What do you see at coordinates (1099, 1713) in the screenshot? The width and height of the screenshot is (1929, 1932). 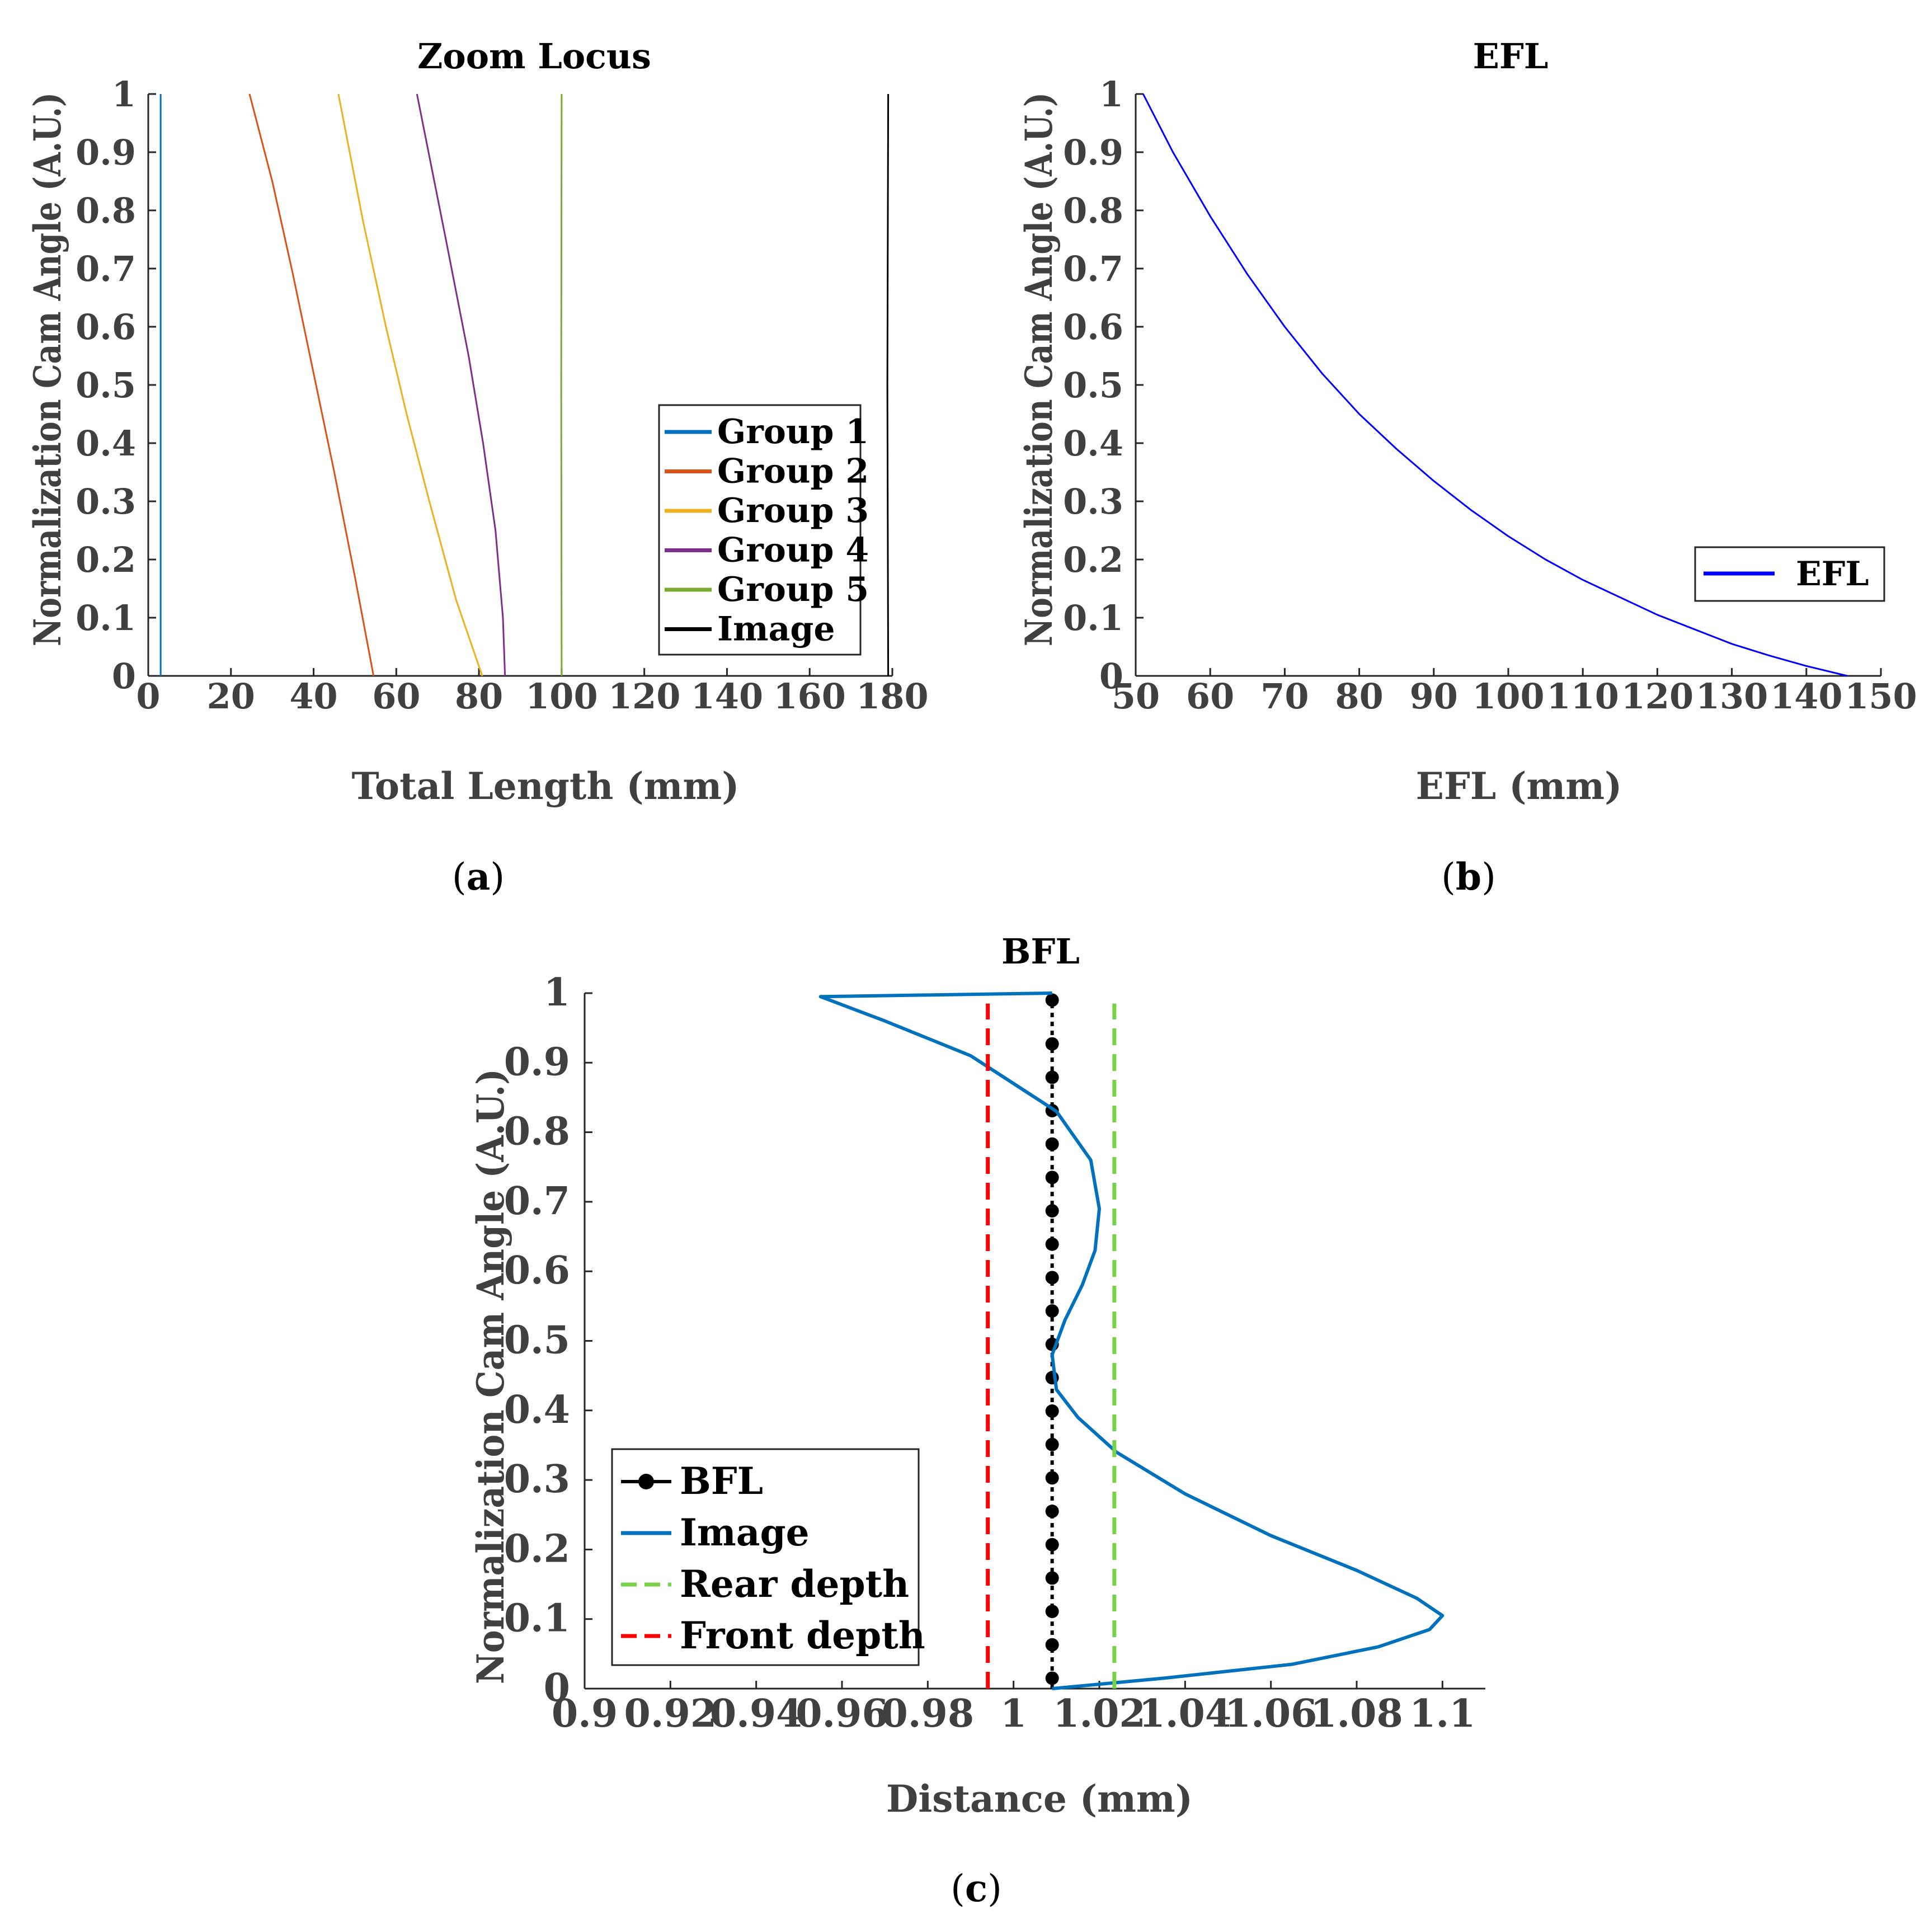 I see `x-tick-label: 1.02` at bounding box center [1099, 1713].